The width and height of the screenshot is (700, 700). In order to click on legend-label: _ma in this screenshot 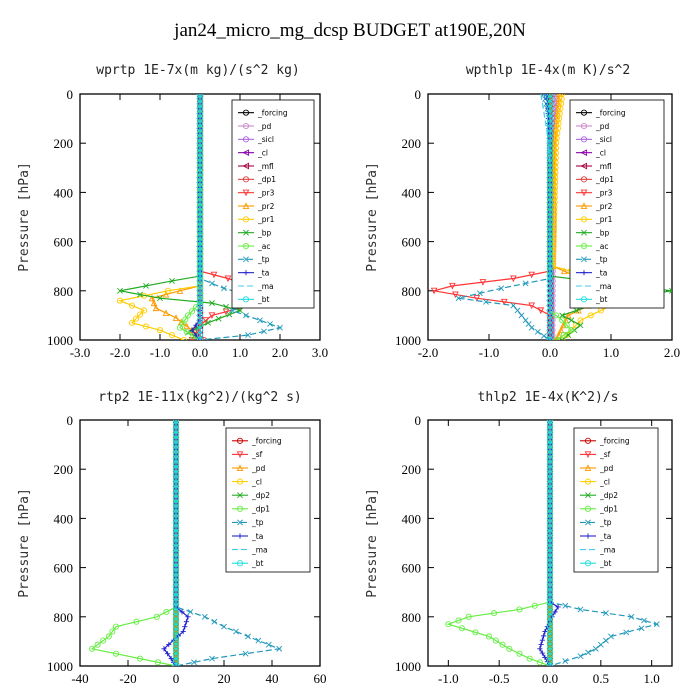, I will do `click(259, 549)`.